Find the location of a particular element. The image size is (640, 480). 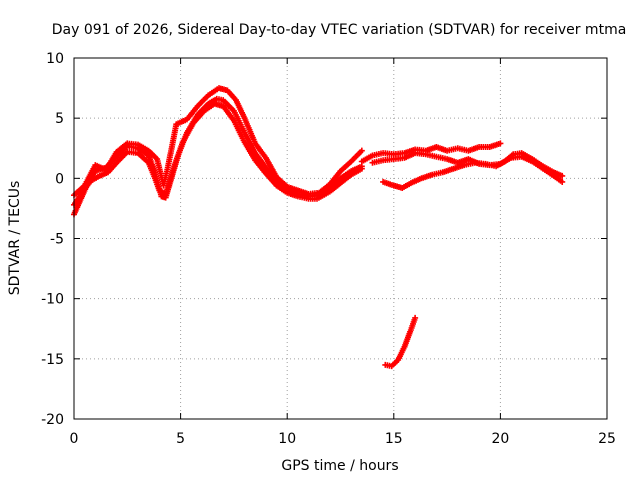

y-axis-label: SDTVAR / TECUs is located at coordinates (15, 238).